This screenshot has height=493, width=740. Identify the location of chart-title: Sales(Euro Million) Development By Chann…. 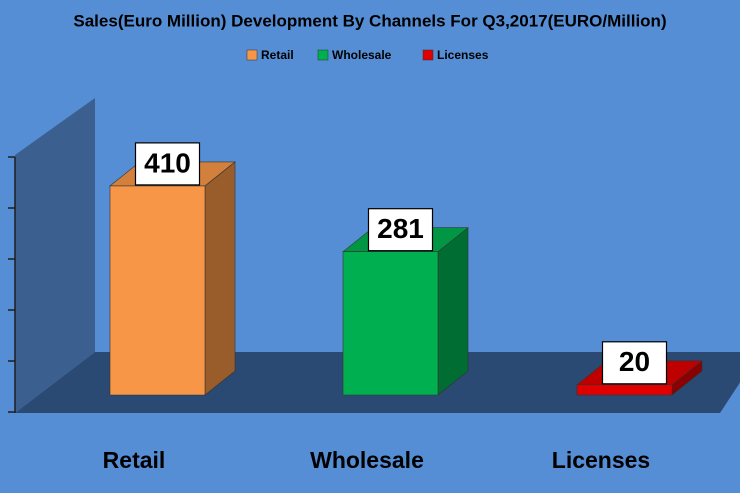
(369, 20).